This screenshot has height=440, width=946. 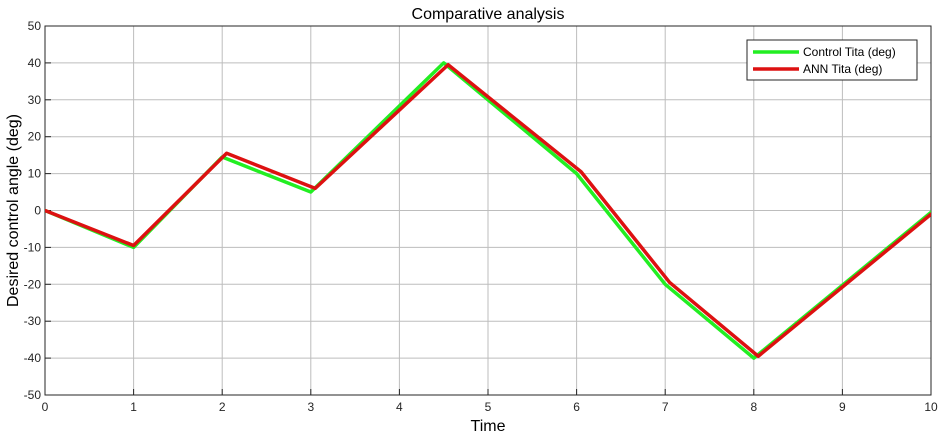 I want to click on x-tick-label: 7, so click(x=665, y=407).